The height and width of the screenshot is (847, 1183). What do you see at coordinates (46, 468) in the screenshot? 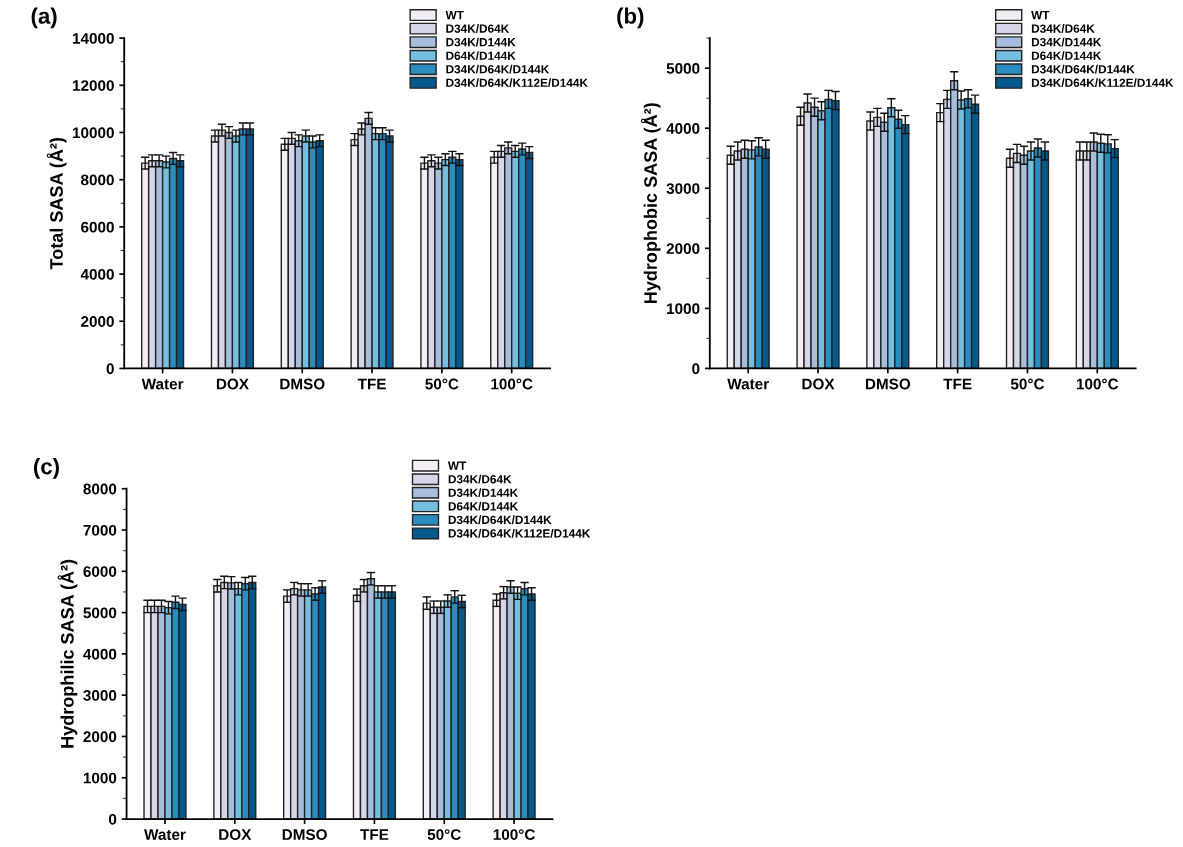
I see `chart-title: (c)` at bounding box center [46, 468].